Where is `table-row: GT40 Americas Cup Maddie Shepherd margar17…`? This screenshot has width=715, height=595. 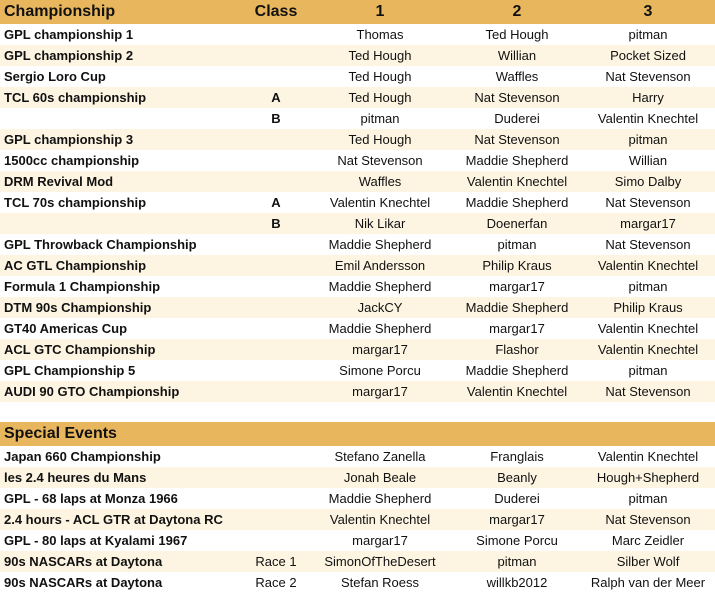 table-row: GT40 Americas Cup Maddie Shepherd margar17… is located at coordinates (357, 328).